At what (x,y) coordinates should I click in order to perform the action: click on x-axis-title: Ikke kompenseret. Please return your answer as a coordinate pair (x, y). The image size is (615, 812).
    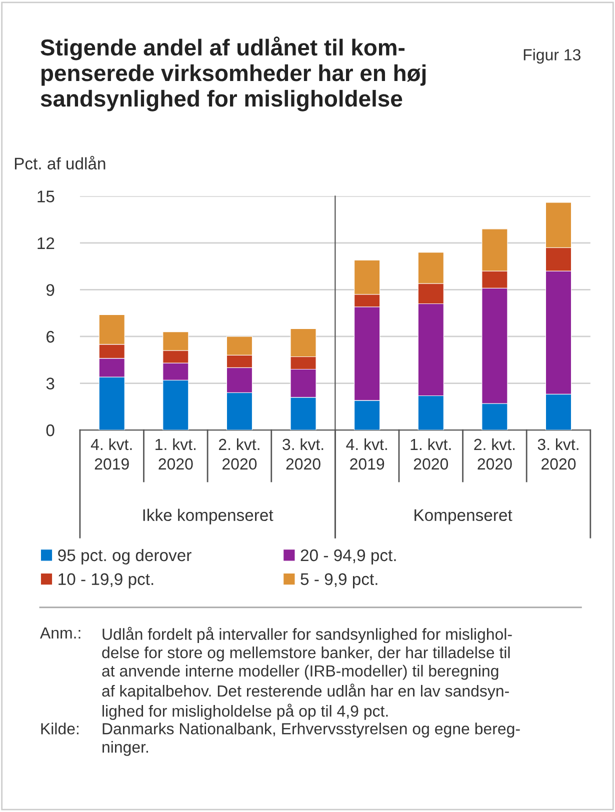
    Looking at the image, I should click on (208, 516).